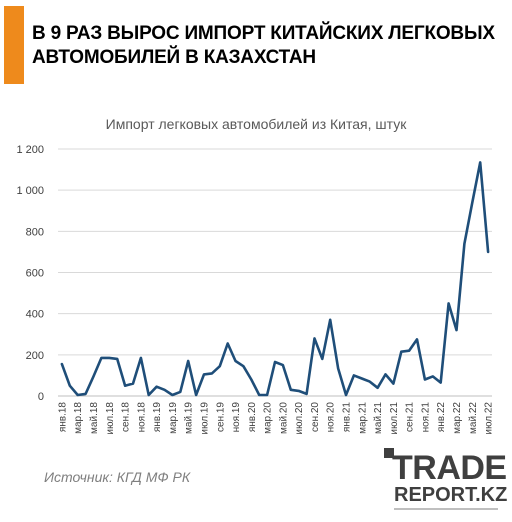 This screenshot has width=512, height=522. Describe the element at coordinates (299, 418) in the screenshot. I see `x-tick-label: июл.20` at that location.